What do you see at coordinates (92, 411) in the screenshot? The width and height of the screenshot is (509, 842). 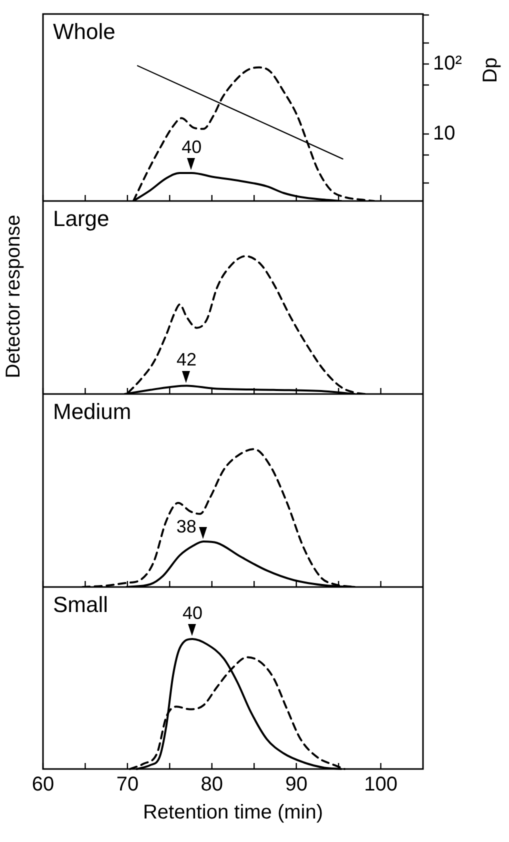 I see `chart-title: Medium` at bounding box center [92, 411].